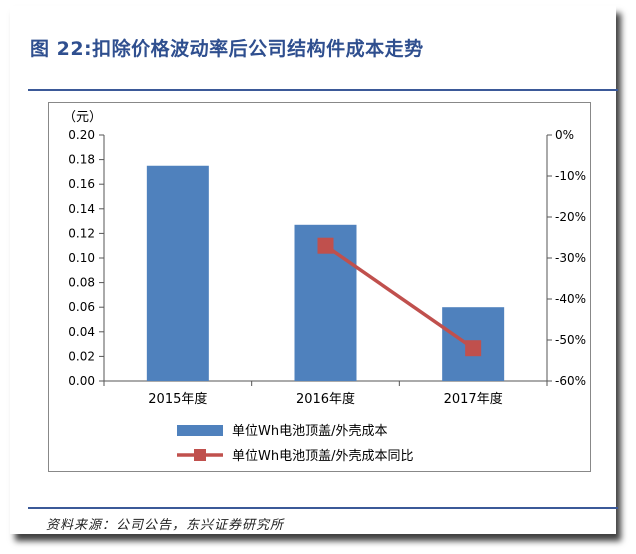  I want to click on legend-label-line: 单位Wh电池顶盖/外壳成本同比, so click(322, 456).